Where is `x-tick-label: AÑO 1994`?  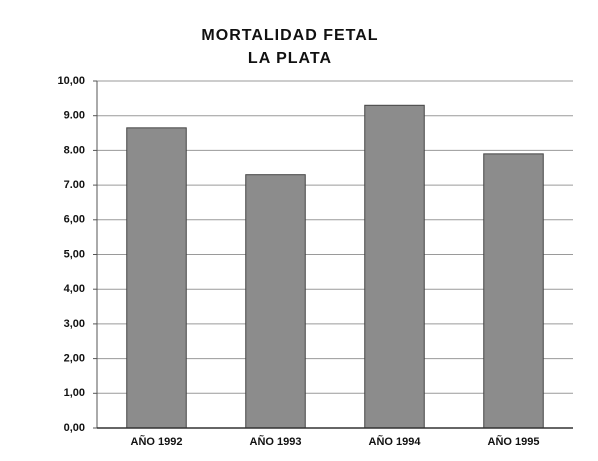
x-tick-label: AÑO 1994 is located at coordinates (395, 441).